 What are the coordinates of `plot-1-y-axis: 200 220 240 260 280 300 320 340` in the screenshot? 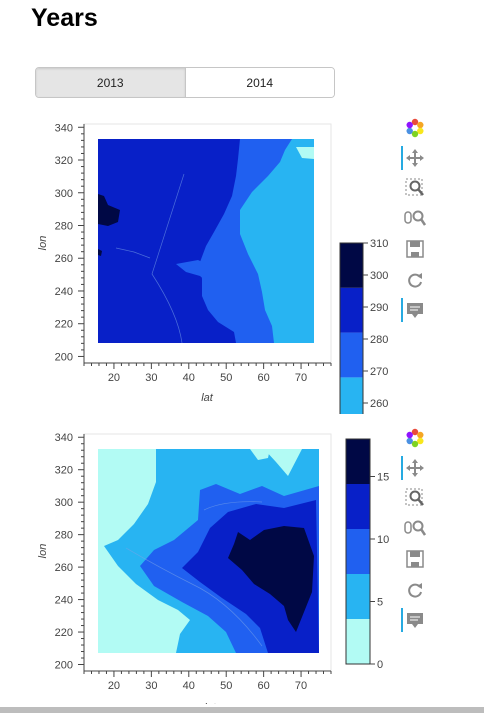 It's located at (69, 242).